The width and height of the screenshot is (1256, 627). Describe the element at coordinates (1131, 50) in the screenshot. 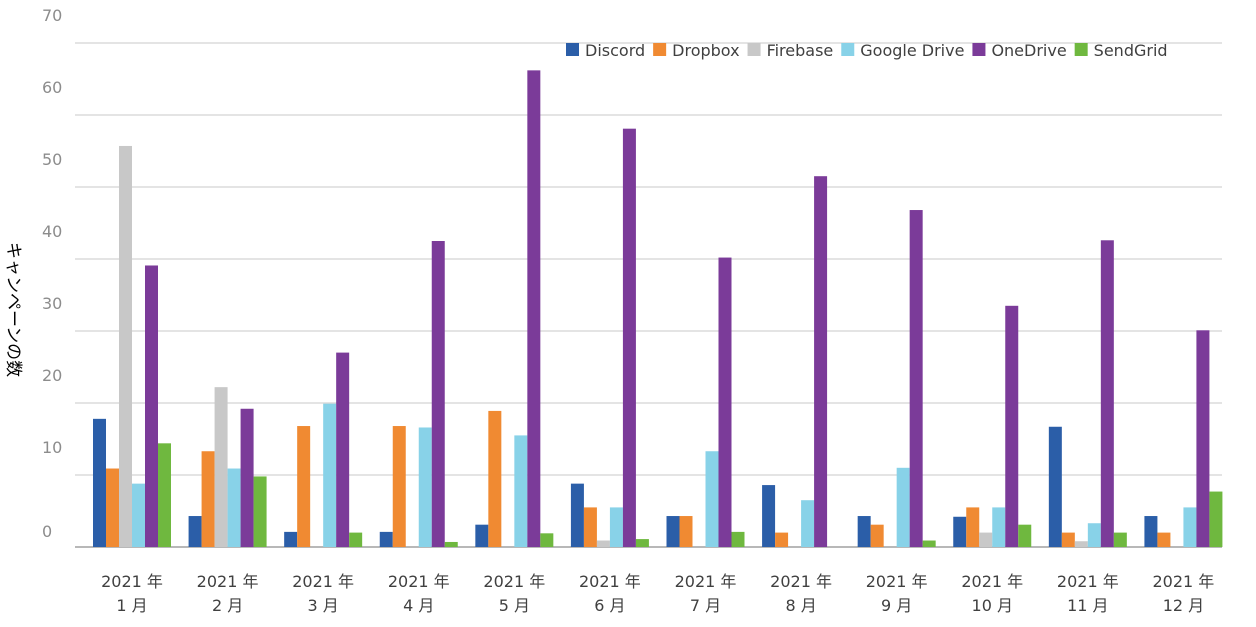

I see `legend-label: SendGrid` at that location.